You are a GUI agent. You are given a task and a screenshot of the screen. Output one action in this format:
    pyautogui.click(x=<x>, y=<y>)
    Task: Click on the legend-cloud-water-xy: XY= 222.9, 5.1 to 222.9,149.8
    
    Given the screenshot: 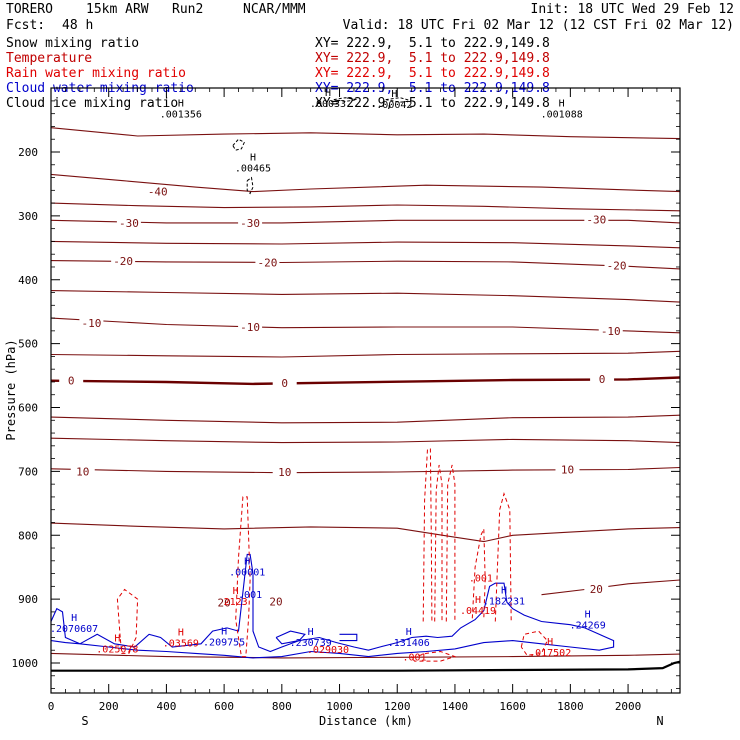 What is the action you would take?
    pyautogui.click(x=432, y=88)
    